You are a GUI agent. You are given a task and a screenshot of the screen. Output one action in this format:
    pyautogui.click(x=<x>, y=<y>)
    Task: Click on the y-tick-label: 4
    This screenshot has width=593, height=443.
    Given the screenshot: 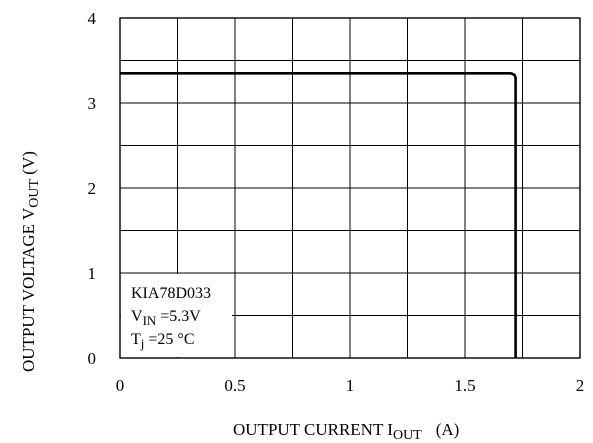 What is the action you would take?
    pyautogui.click(x=92, y=18)
    